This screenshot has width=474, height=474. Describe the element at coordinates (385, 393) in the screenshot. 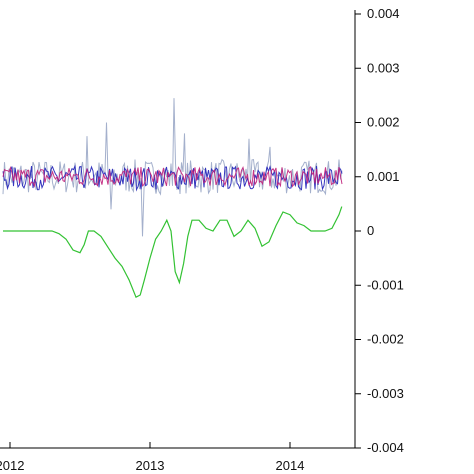

I see `y-tick-label: -0.003` at that location.